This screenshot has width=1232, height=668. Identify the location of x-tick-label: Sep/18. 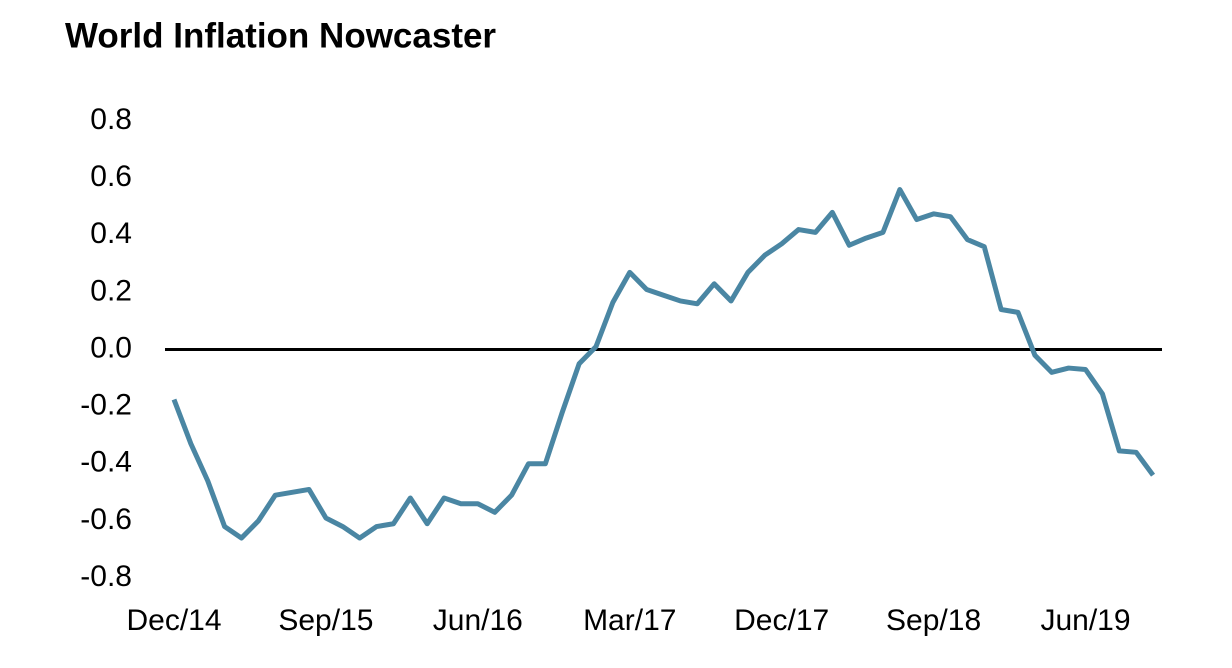
(933, 620).